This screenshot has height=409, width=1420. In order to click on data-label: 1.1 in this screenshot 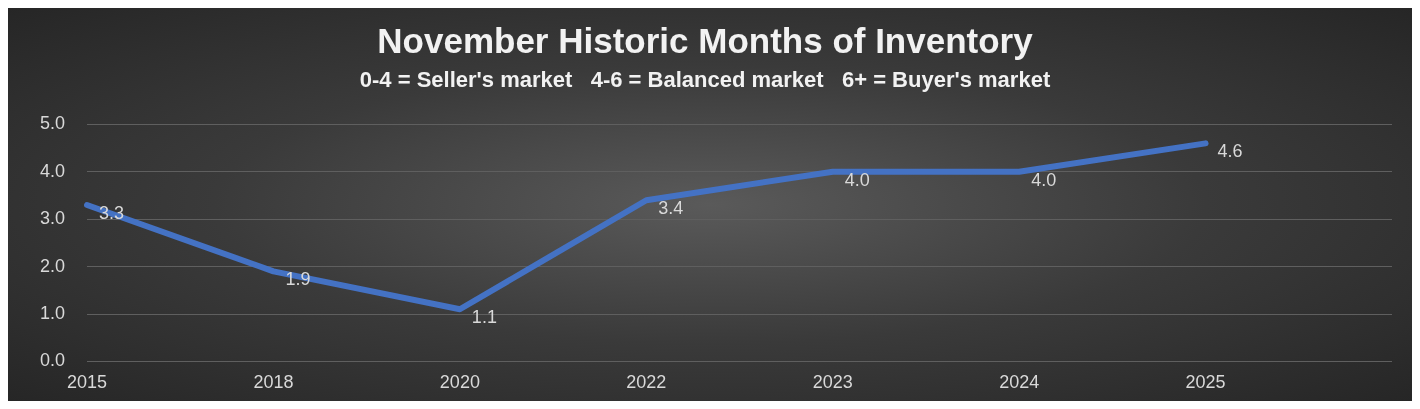, I will do `click(484, 317)`.